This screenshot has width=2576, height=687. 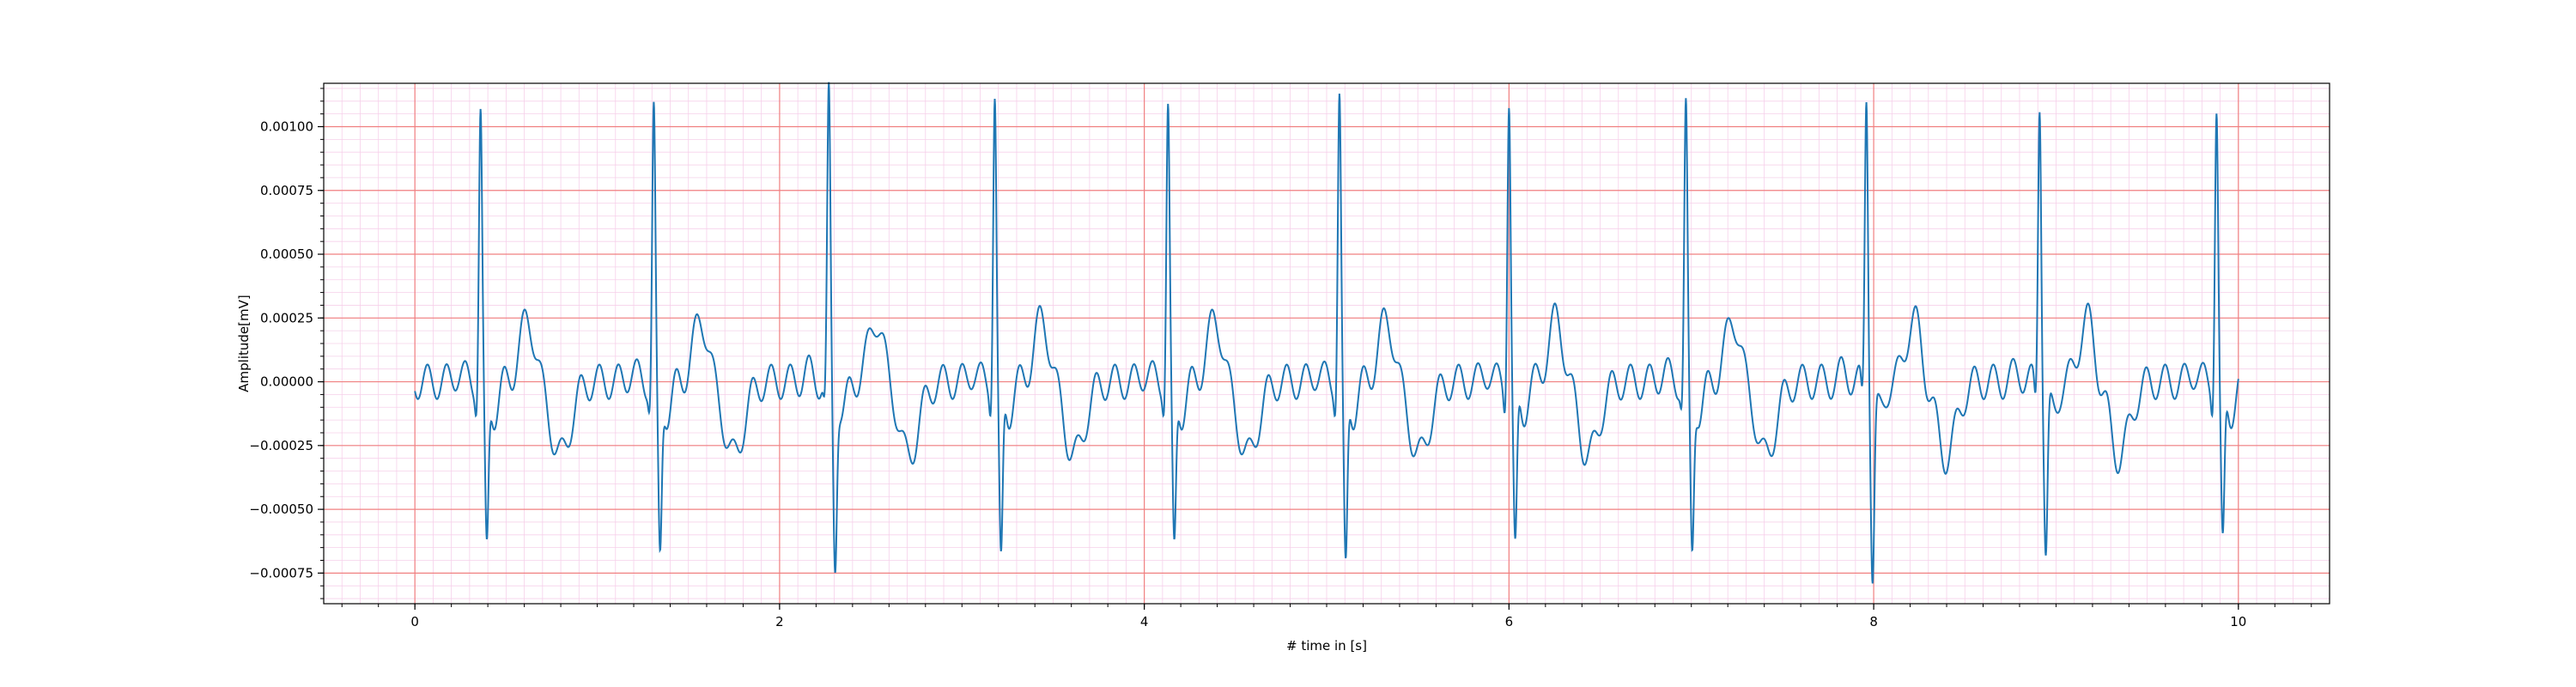 What do you see at coordinates (286, 254) in the screenshot?
I see `y-tick-label: 0.00050` at bounding box center [286, 254].